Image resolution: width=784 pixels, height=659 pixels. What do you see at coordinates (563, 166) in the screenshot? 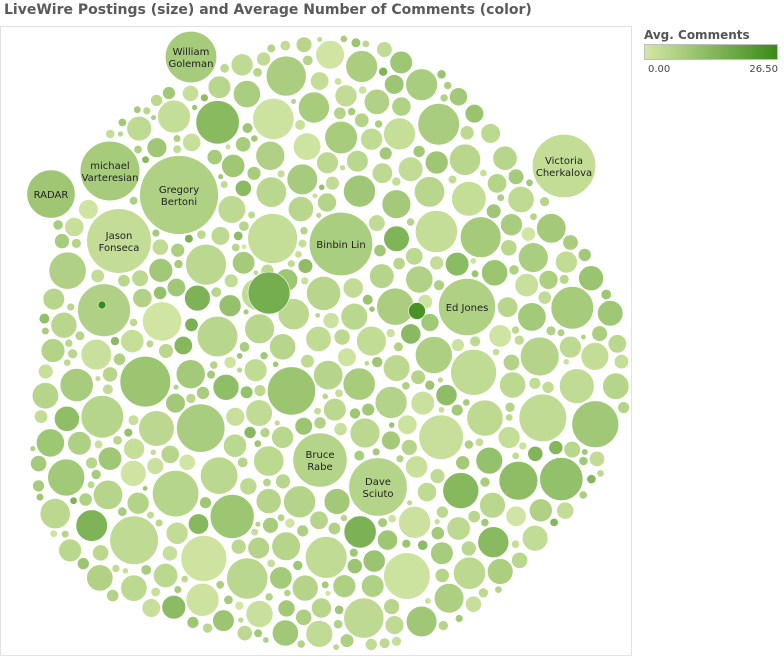
I see `bubble-victoria-cherkalova` at bounding box center [563, 166].